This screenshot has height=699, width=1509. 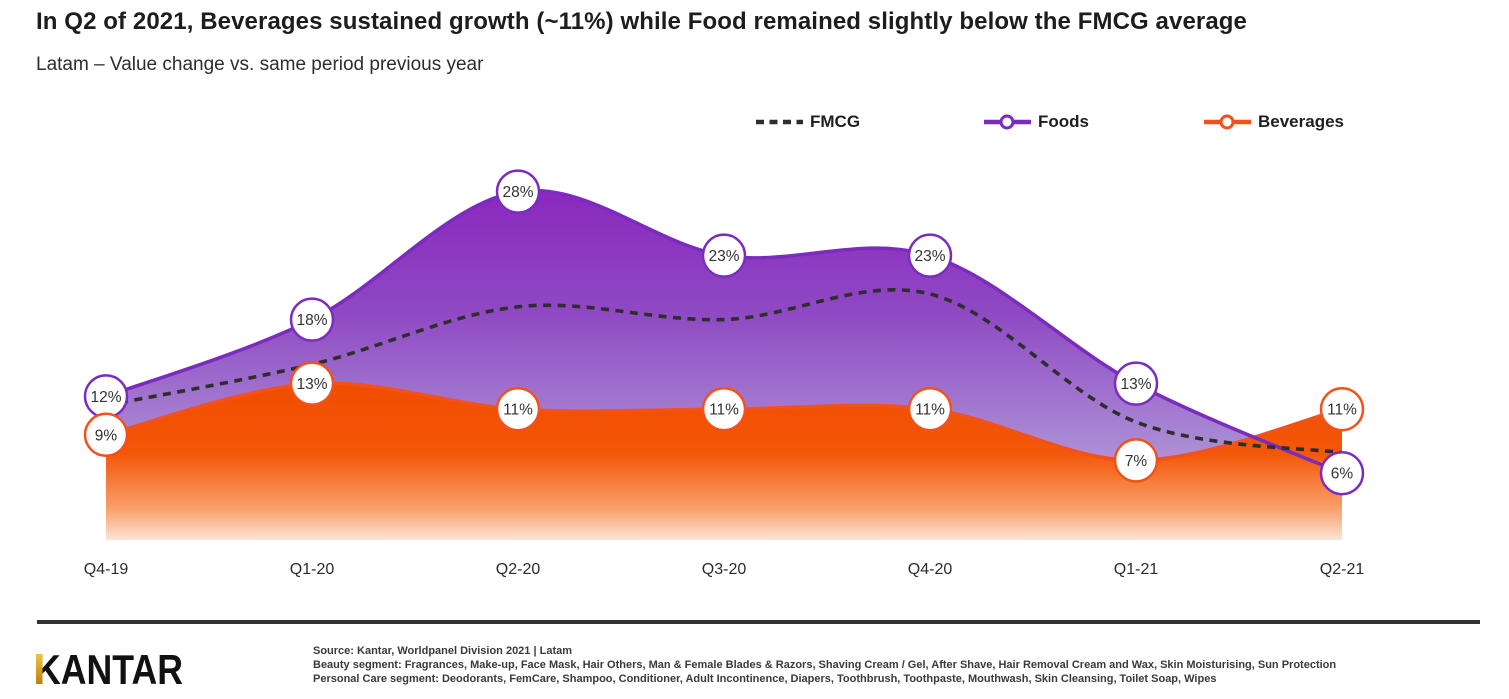 I want to click on foods-data-label: 28%, so click(x=517, y=192).